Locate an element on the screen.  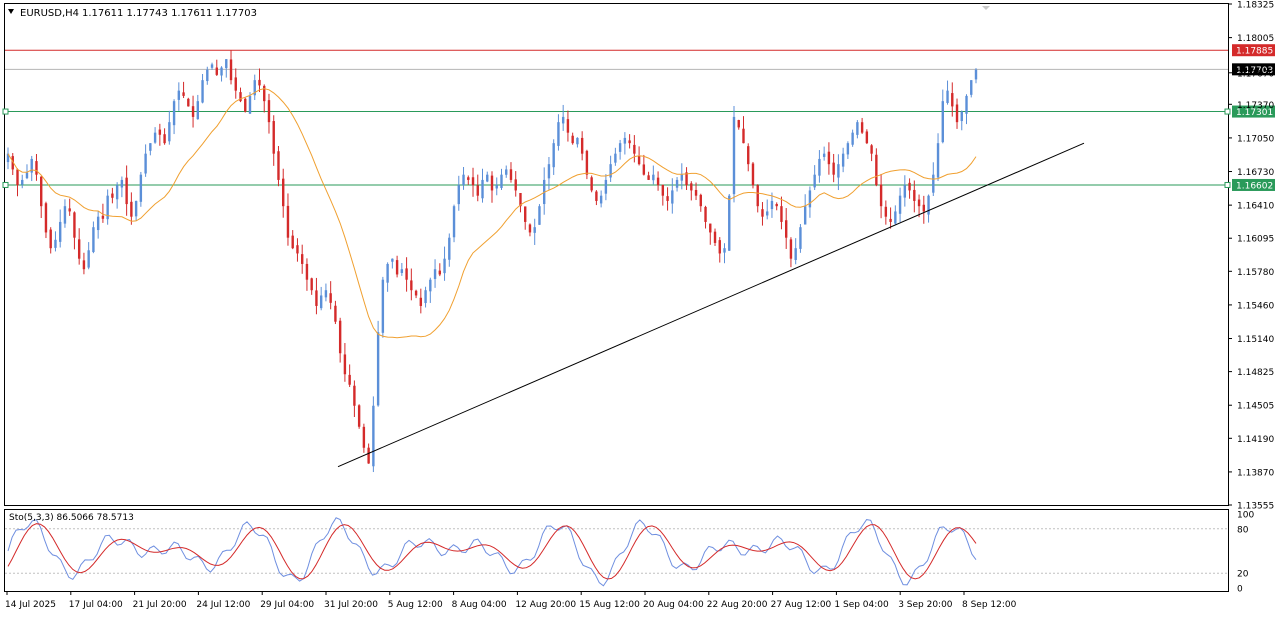
time-tick-label: 29 Jul 04:00 is located at coordinates (287, 605).